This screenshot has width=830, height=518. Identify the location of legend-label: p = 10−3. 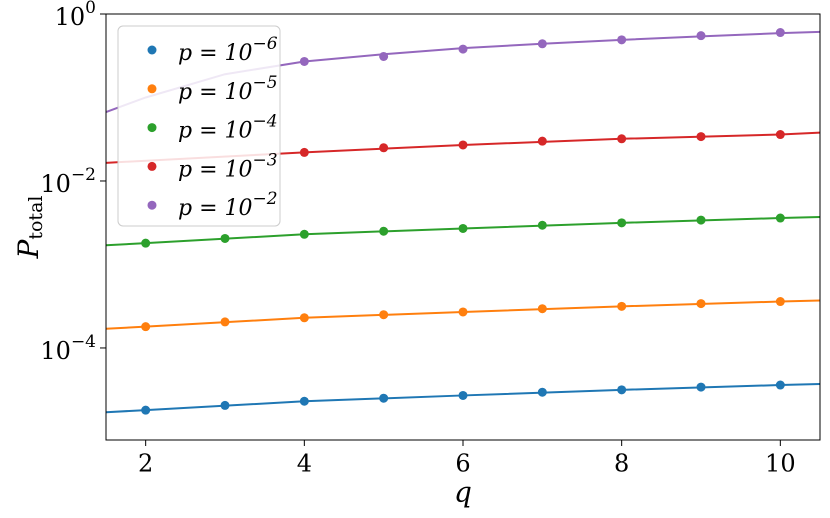
(228, 166).